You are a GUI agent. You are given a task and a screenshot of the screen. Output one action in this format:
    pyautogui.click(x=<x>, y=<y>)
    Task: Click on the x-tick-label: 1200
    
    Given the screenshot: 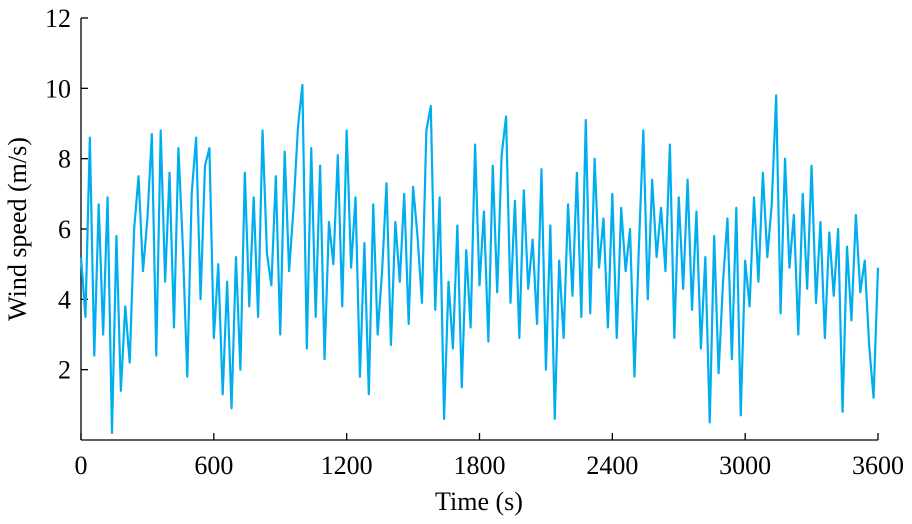 What is the action you would take?
    pyautogui.click(x=347, y=465)
    